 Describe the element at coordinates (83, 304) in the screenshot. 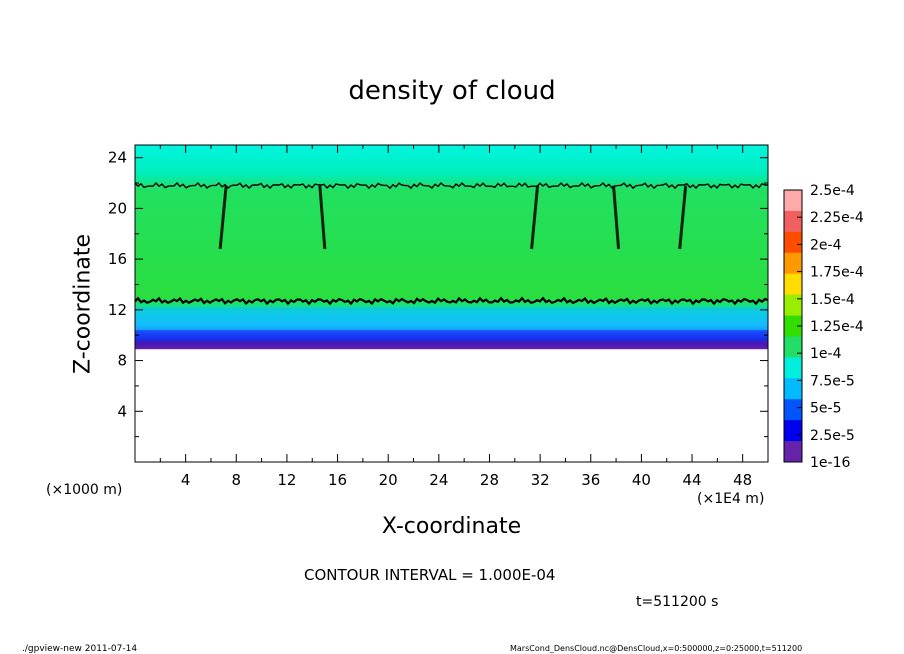

I see `y-axis-label: Z-coordinate` at that location.